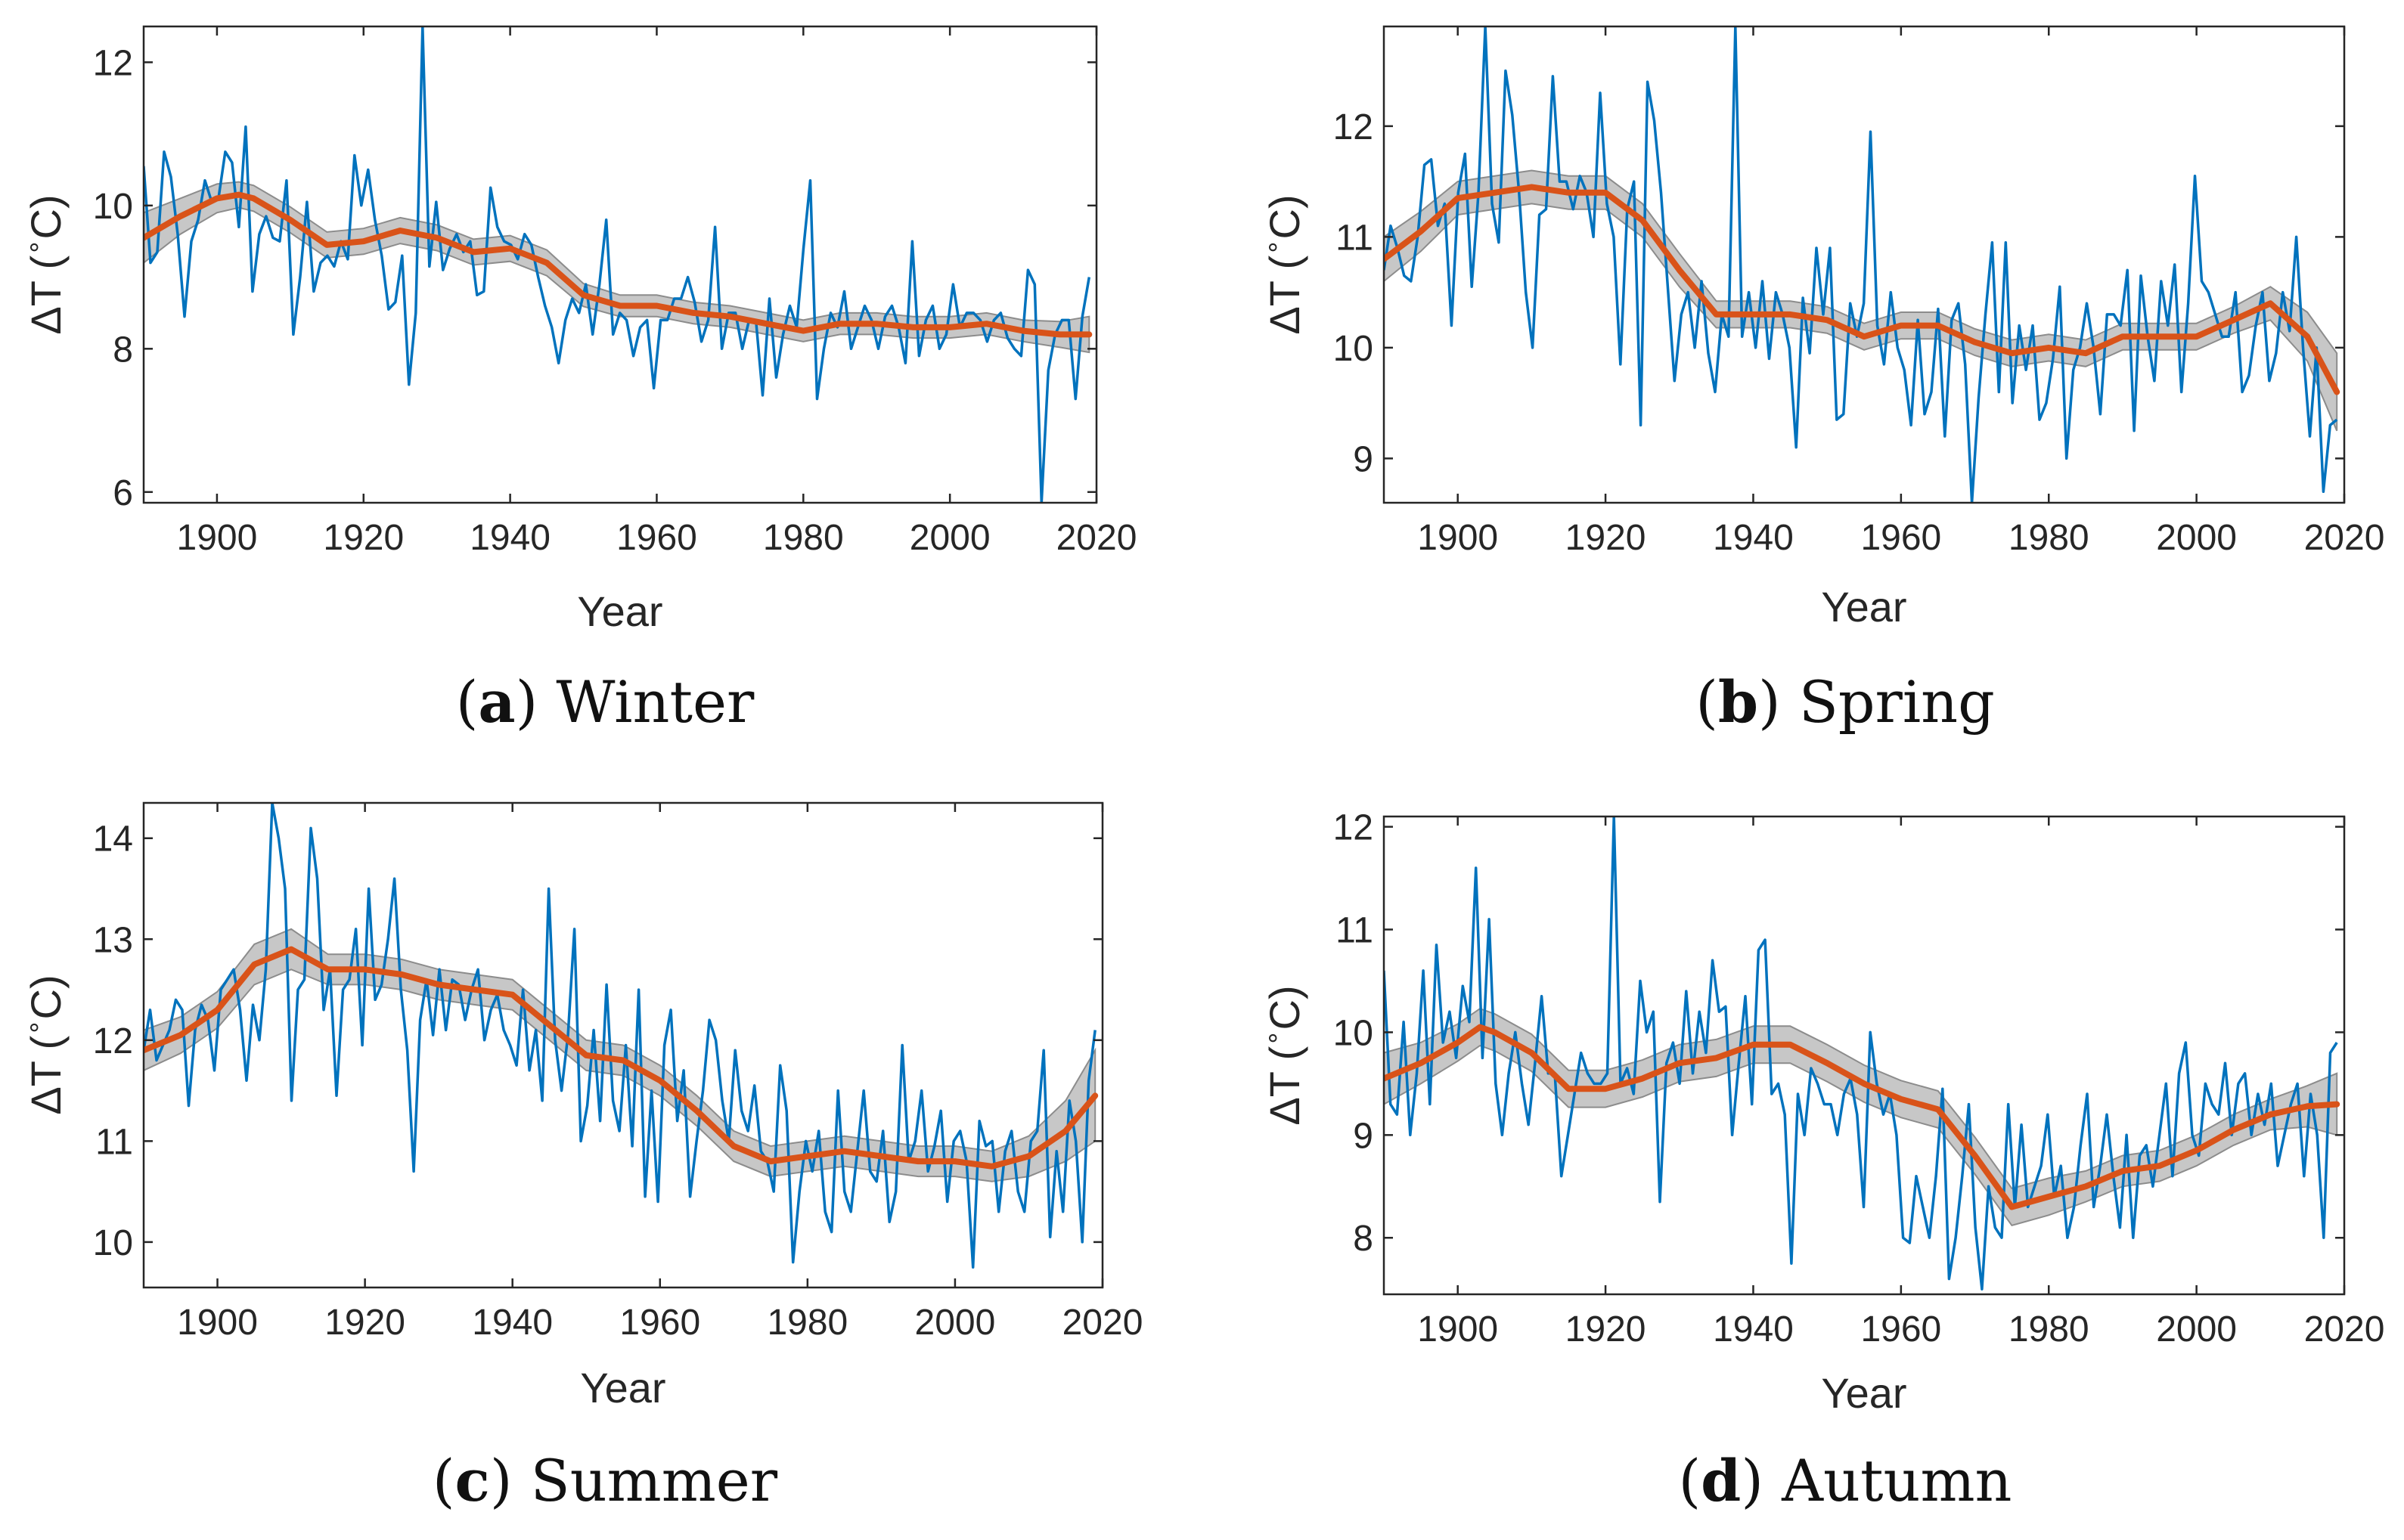 The width and height of the screenshot is (2404, 1540). I want to click on y-tick-label: 14, so click(113, 840).